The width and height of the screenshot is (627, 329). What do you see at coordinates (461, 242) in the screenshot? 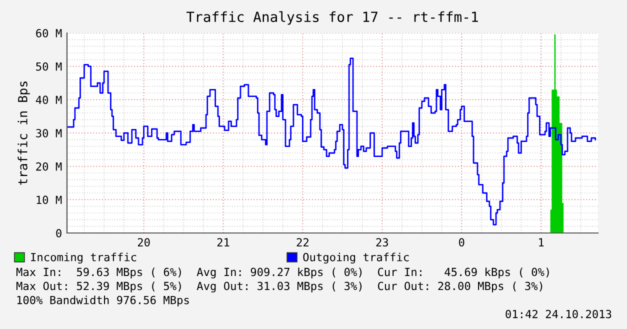
I see `x-tick-label: 0` at bounding box center [461, 242].